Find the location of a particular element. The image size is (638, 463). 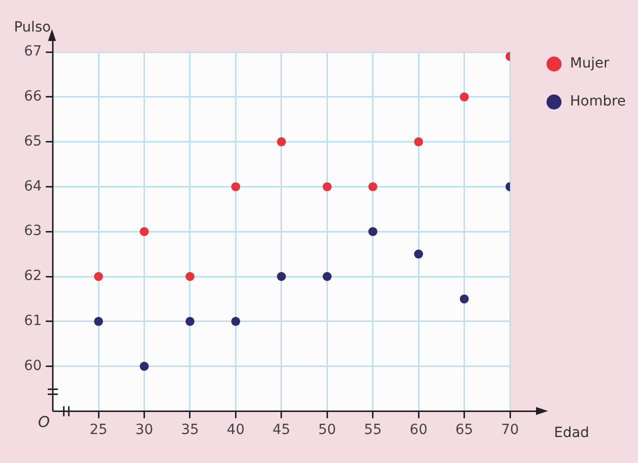

legend-label: Mujer is located at coordinates (590, 64).